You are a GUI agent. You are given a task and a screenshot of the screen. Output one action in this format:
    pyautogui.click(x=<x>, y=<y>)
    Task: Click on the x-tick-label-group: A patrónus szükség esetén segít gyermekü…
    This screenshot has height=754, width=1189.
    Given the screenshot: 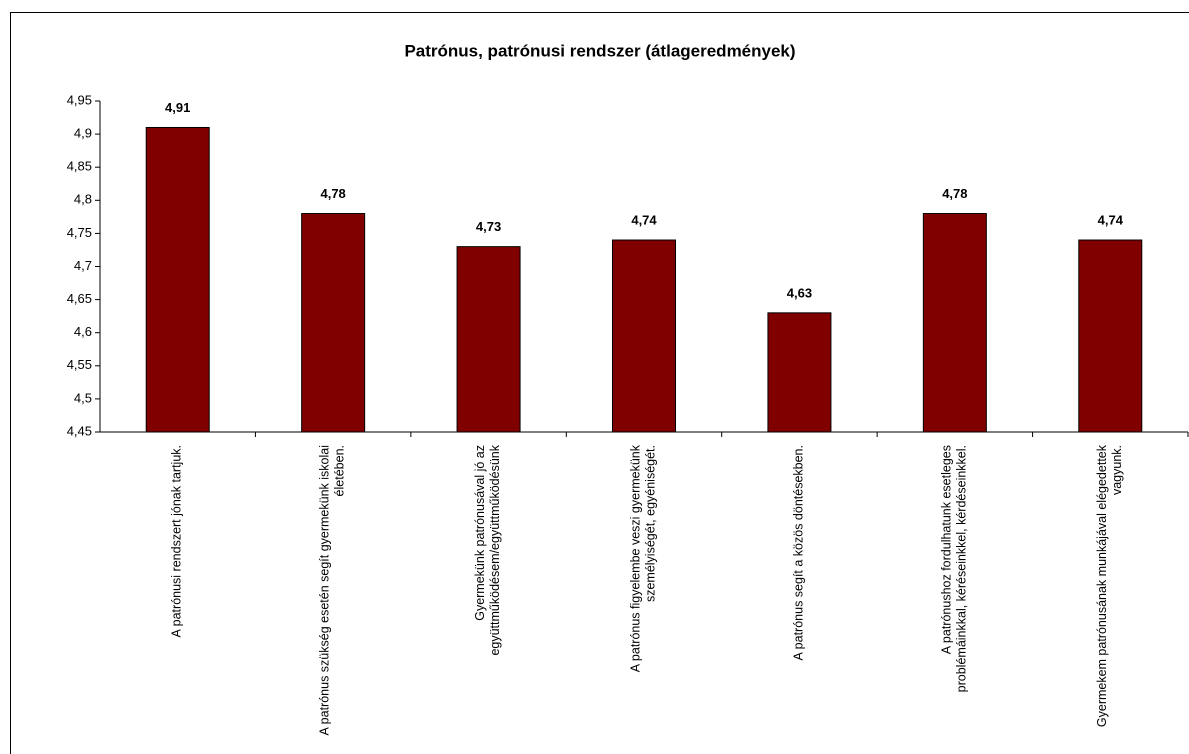 What is the action you would take?
    pyautogui.click(x=332, y=590)
    